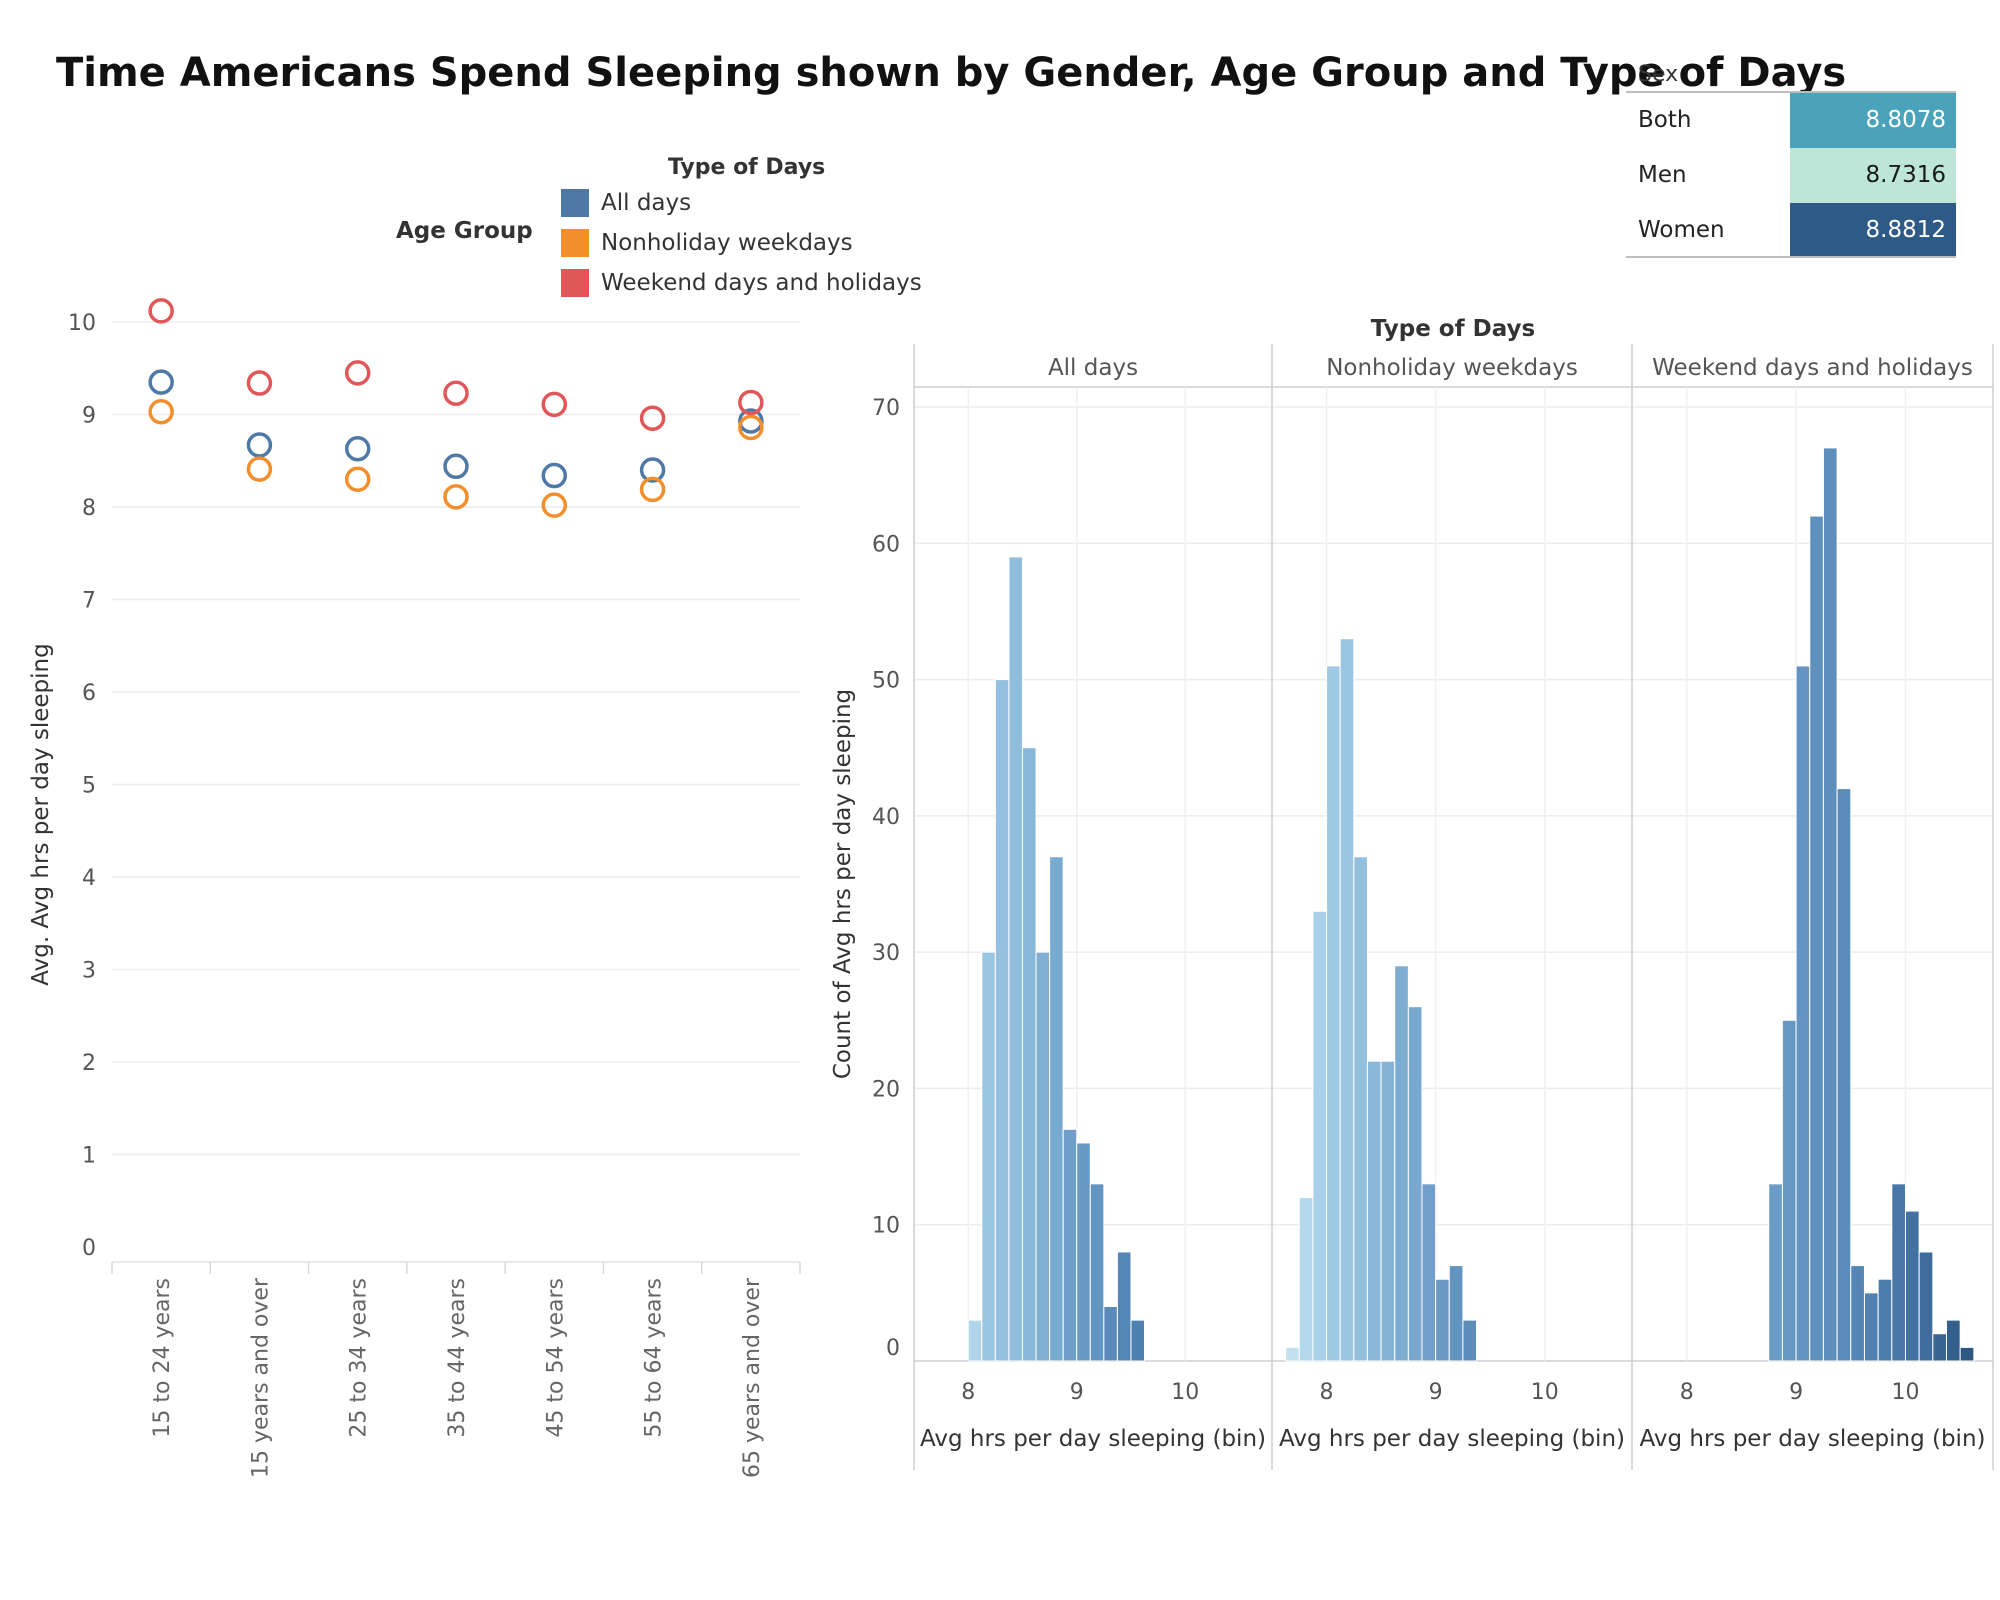  Describe the element at coordinates (89, 878) in the screenshot. I see `y-tick-label: 4` at that location.